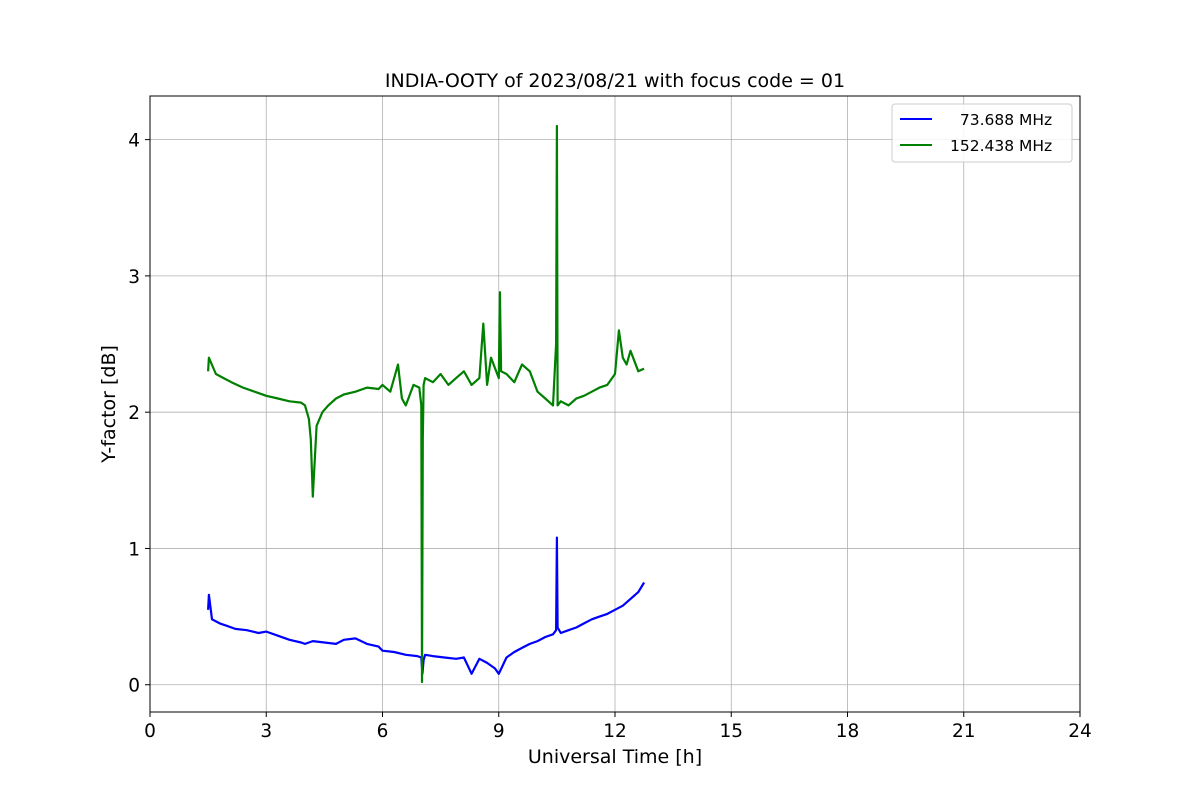  Describe the element at coordinates (150, 731) in the screenshot. I see `x-tick-label: 0` at that location.